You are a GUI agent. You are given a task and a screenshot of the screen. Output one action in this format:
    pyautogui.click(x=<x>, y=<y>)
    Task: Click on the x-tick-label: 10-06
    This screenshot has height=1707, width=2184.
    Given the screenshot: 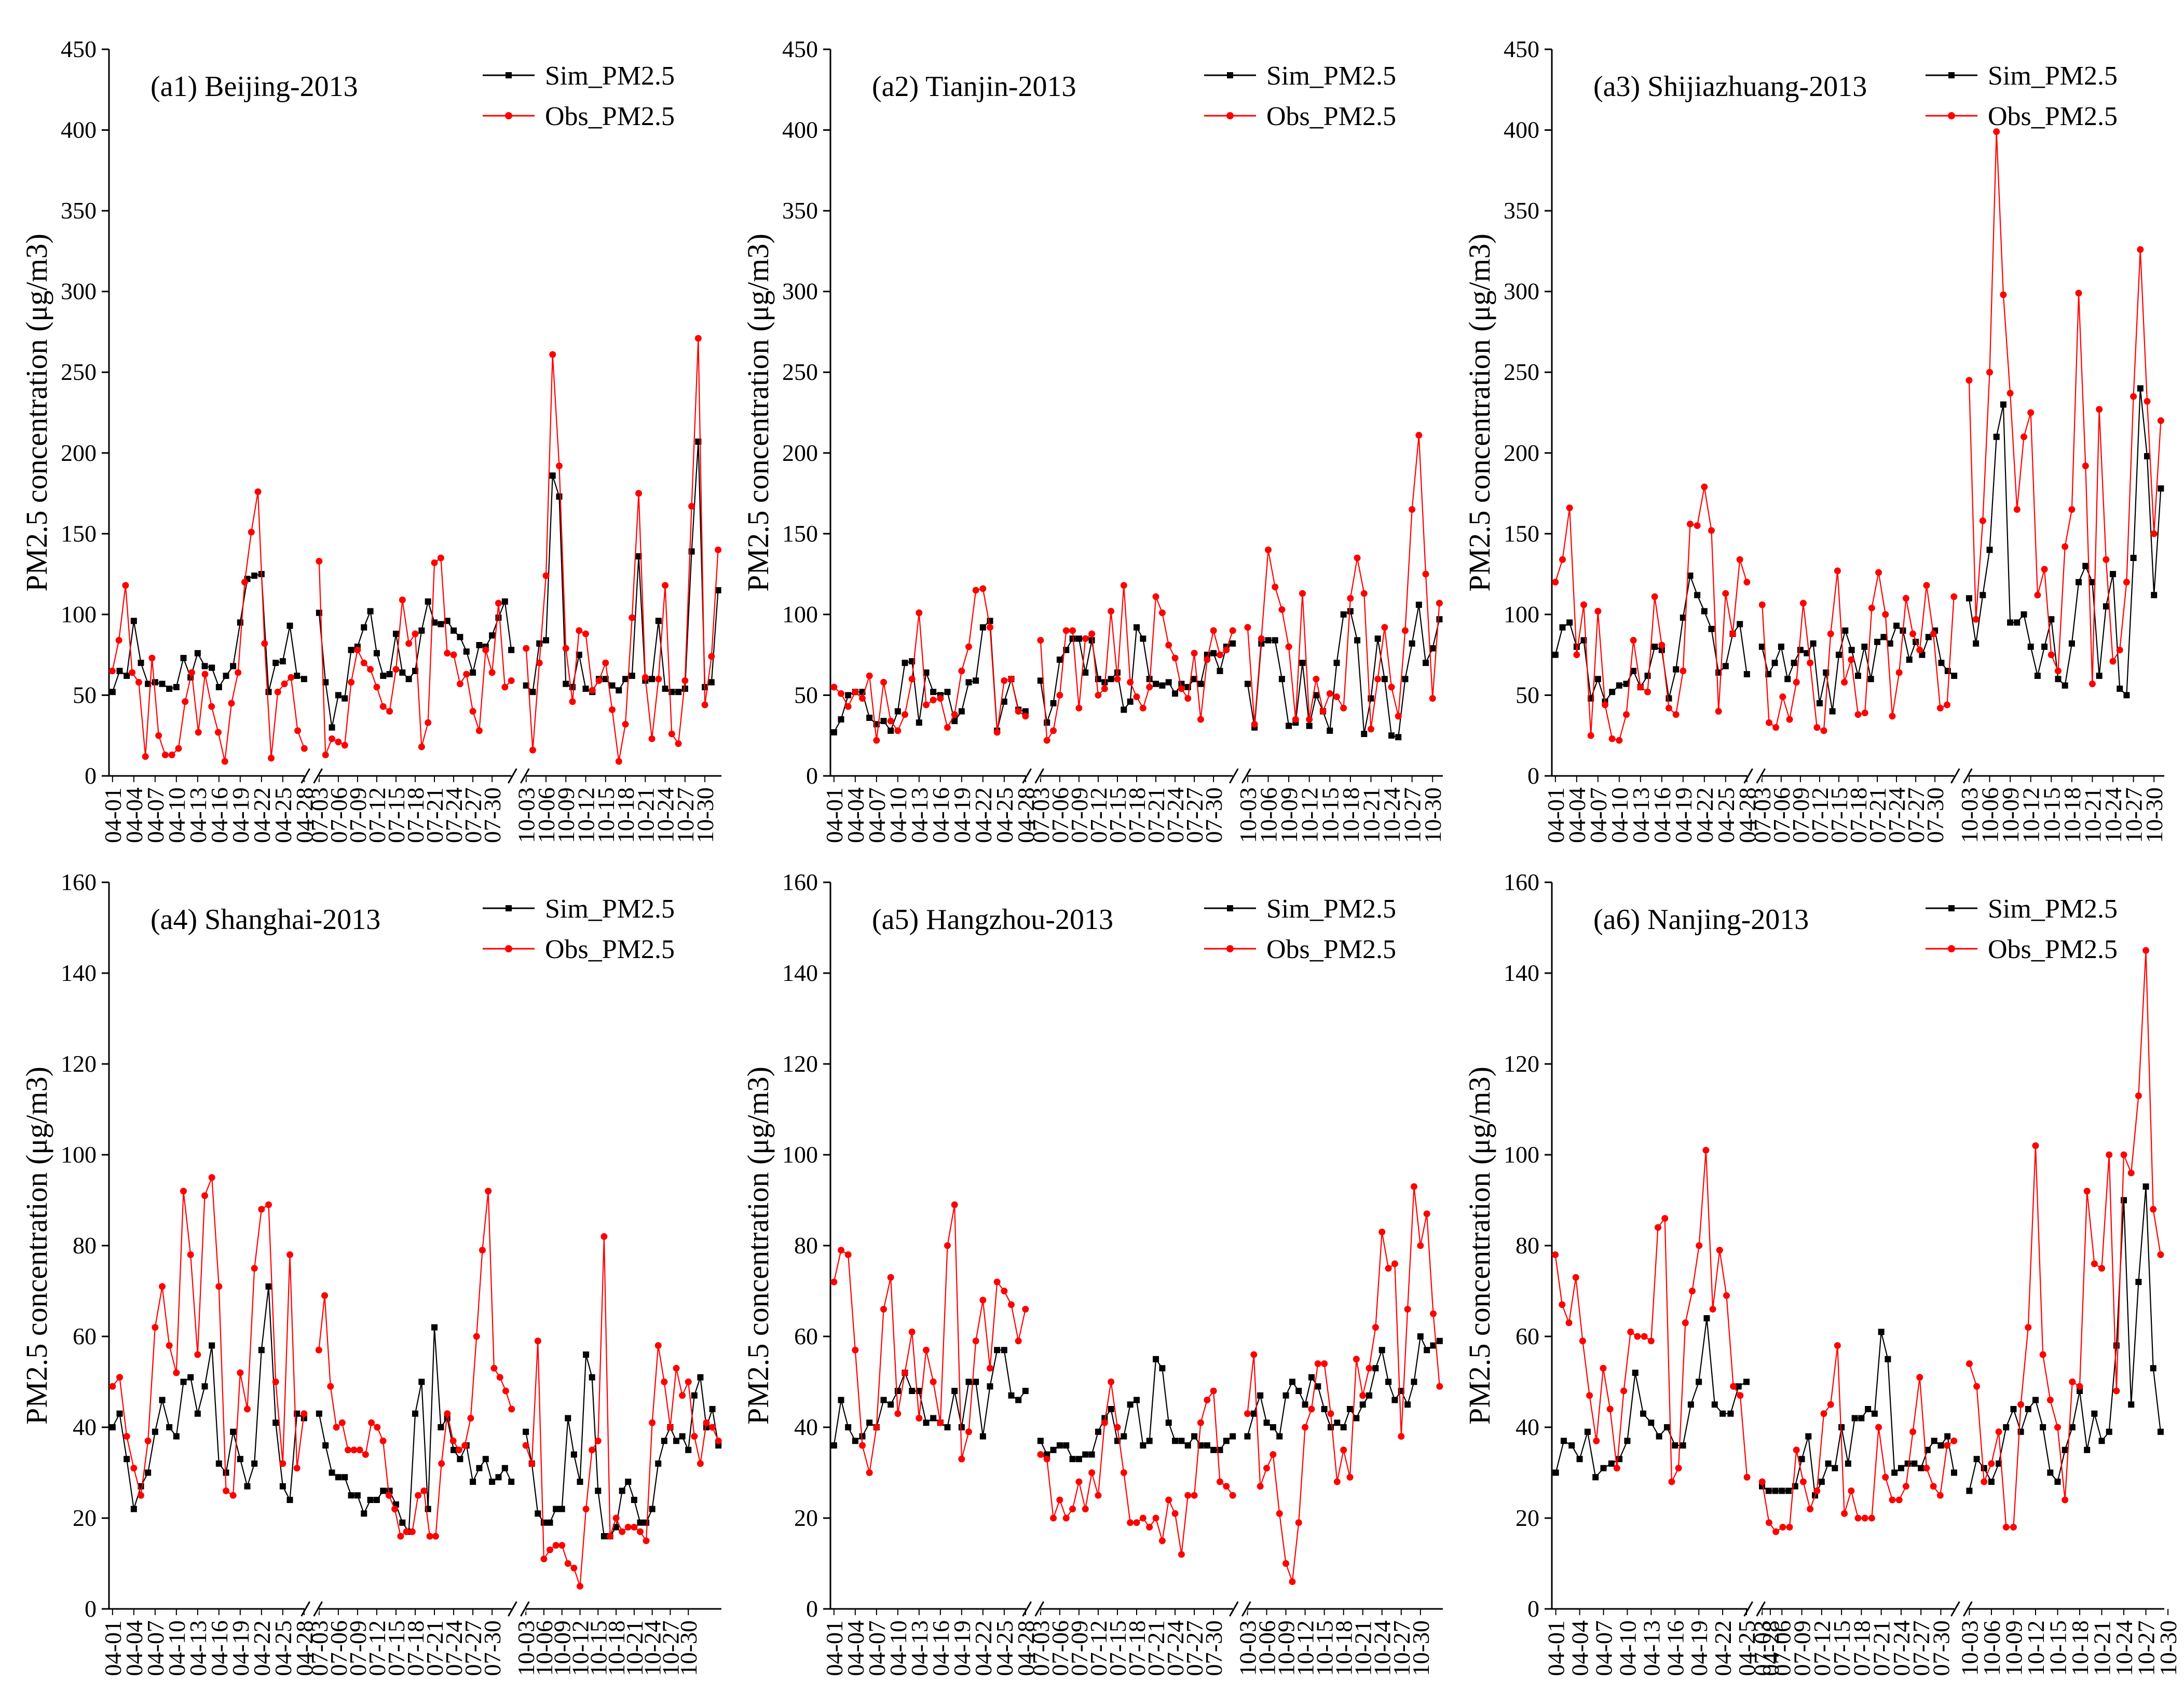 What is the action you would take?
    pyautogui.click(x=544, y=1648)
    